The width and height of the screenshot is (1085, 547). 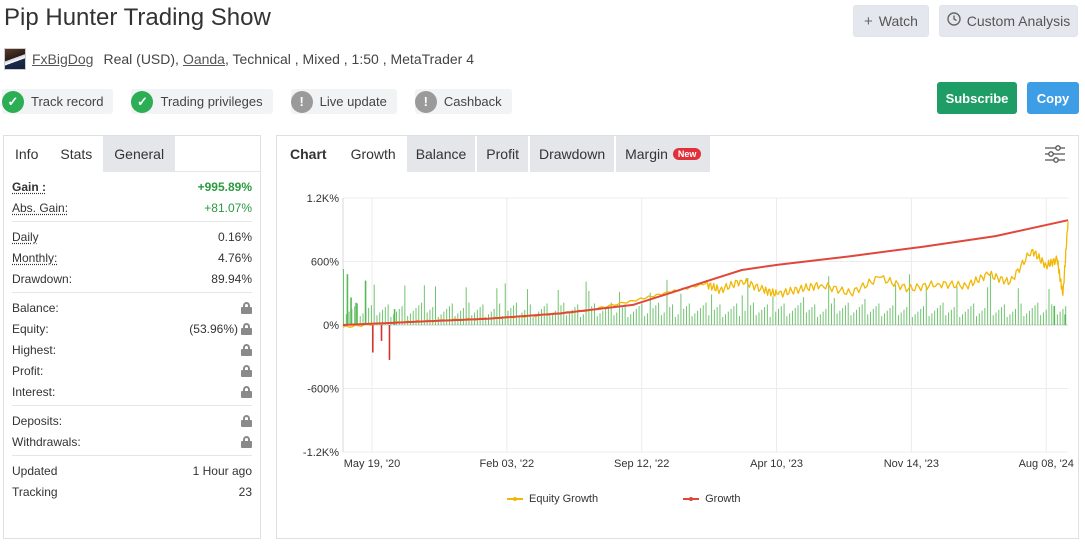 What do you see at coordinates (373, 154) in the screenshot?
I see `tab-growth: Growth` at bounding box center [373, 154].